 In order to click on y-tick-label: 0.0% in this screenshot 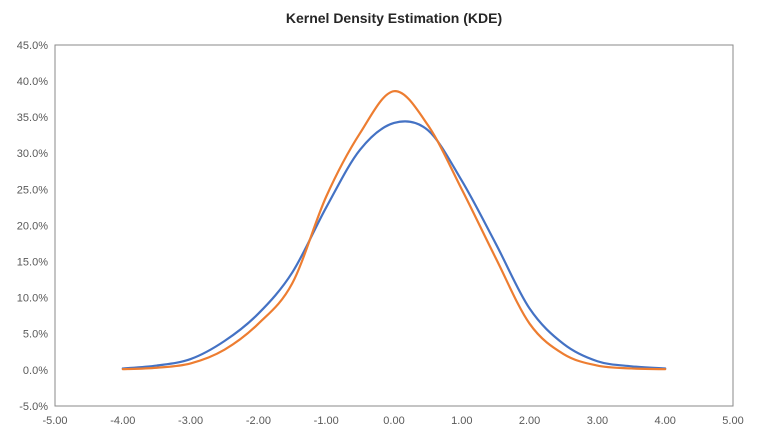, I will do `click(35, 371)`.